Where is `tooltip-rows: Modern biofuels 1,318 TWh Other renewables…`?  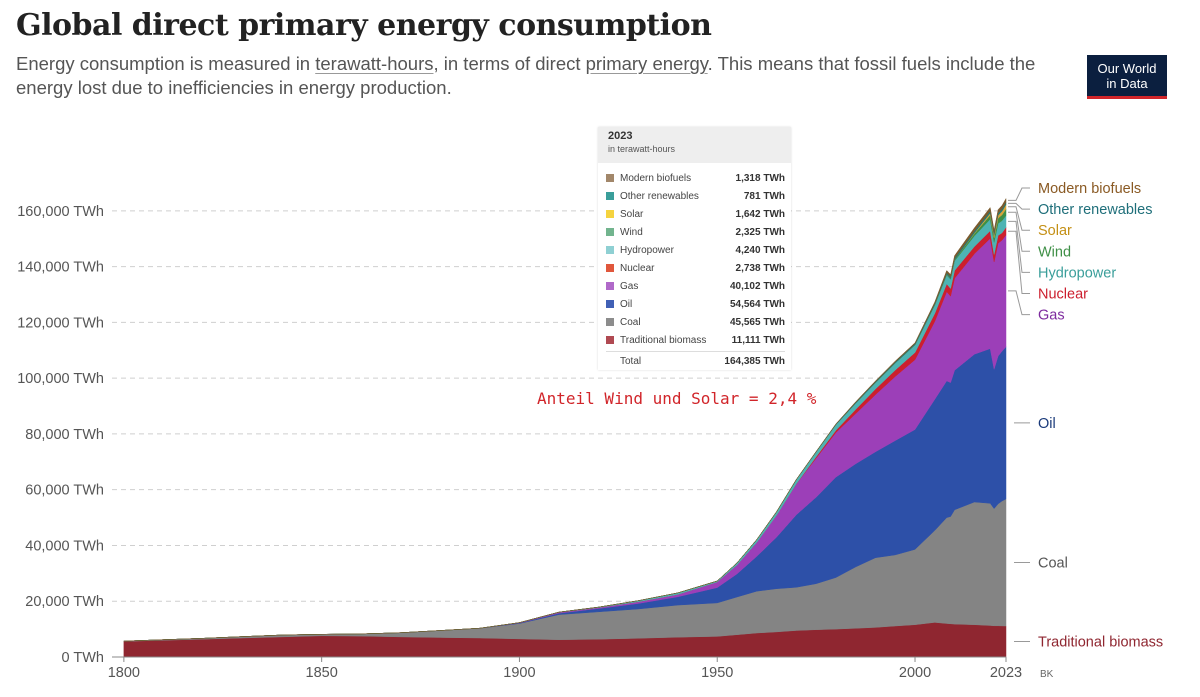 tooltip-rows: Modern biofuels 1,318 TWh Other renewables… is located at coordinates (694, 256).